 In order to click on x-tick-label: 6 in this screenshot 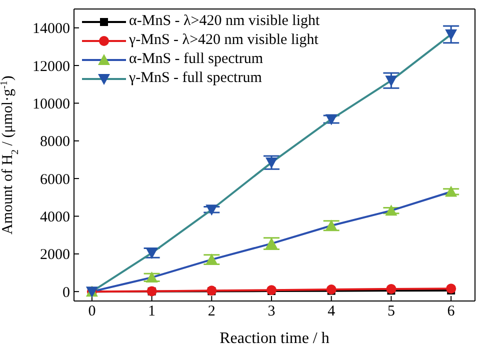, I will do `click(451, 312)`.